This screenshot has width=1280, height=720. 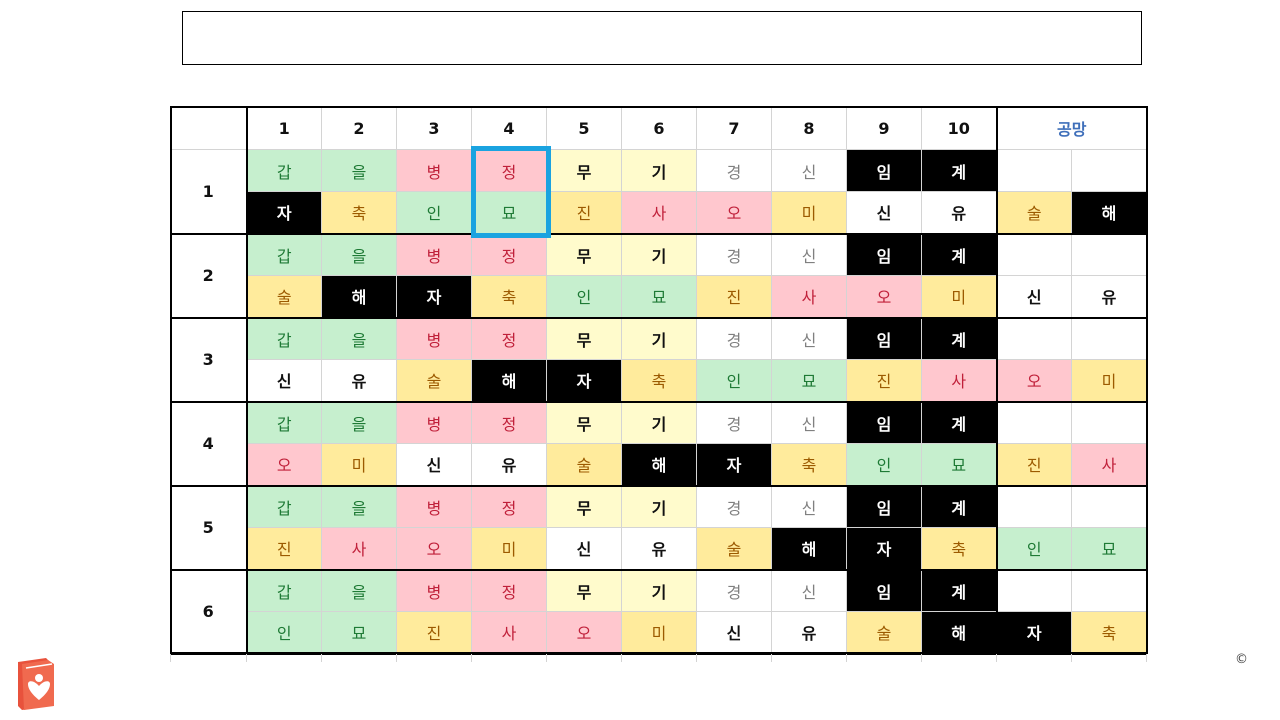 I want to click on copyright-mark: ©, so click(x=1241, y=659).